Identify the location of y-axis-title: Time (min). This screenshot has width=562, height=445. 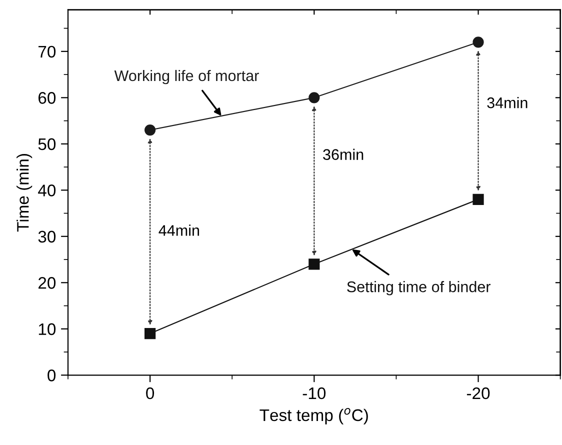
(24, 193).